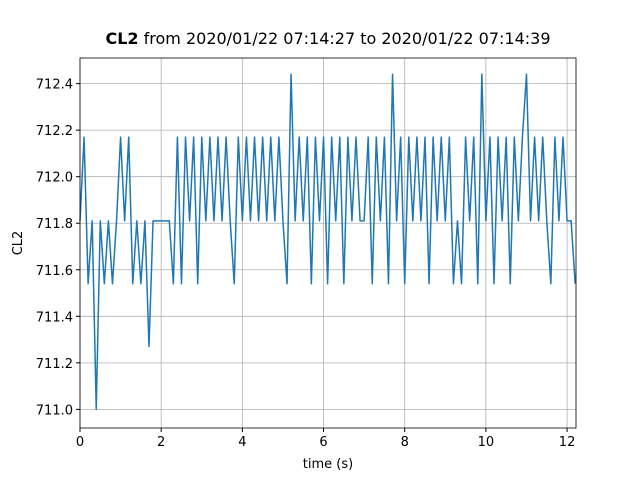 Image resolution: width=640 pixels, height=480 pixels. What do you see at coordinates (54, 178) in the screenshot?
I see `y-tick-label: 712.0` at bounding box center [54, 178].